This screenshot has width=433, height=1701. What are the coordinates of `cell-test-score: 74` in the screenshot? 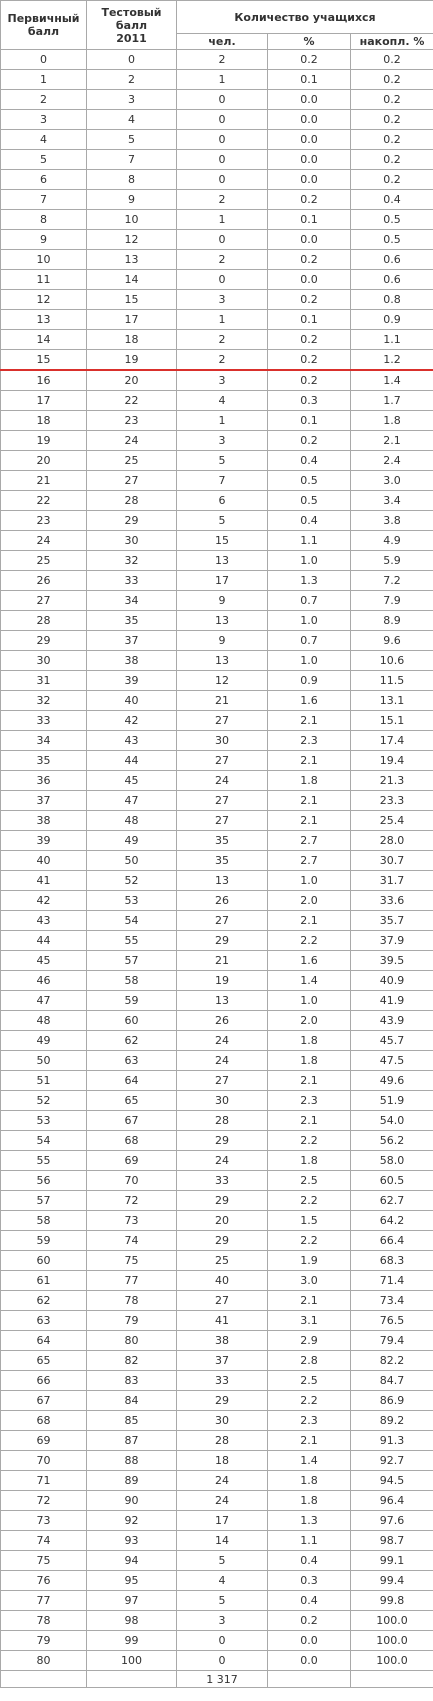 It's located at (131, 1240).